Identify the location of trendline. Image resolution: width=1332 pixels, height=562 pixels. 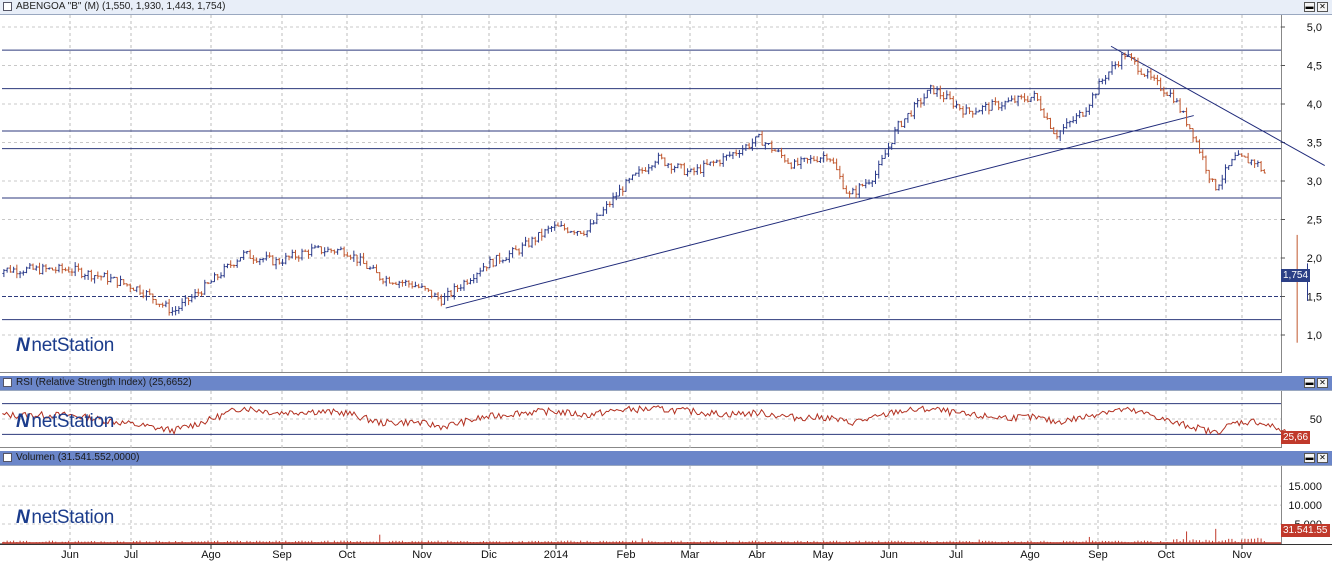
(1217, 106).